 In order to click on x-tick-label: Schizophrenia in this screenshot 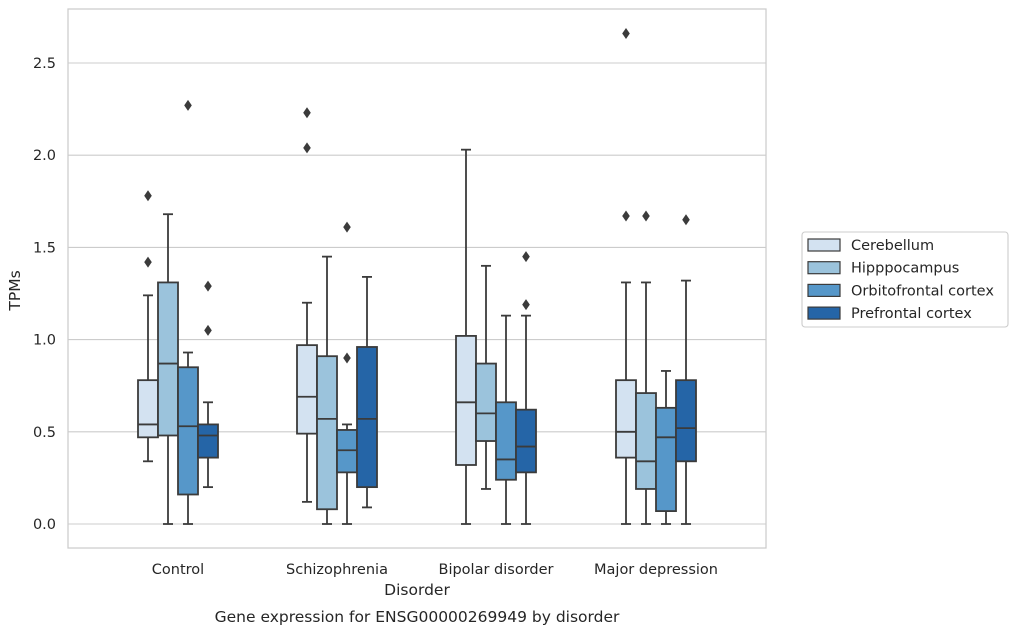, I will do `click(337, 570)`.